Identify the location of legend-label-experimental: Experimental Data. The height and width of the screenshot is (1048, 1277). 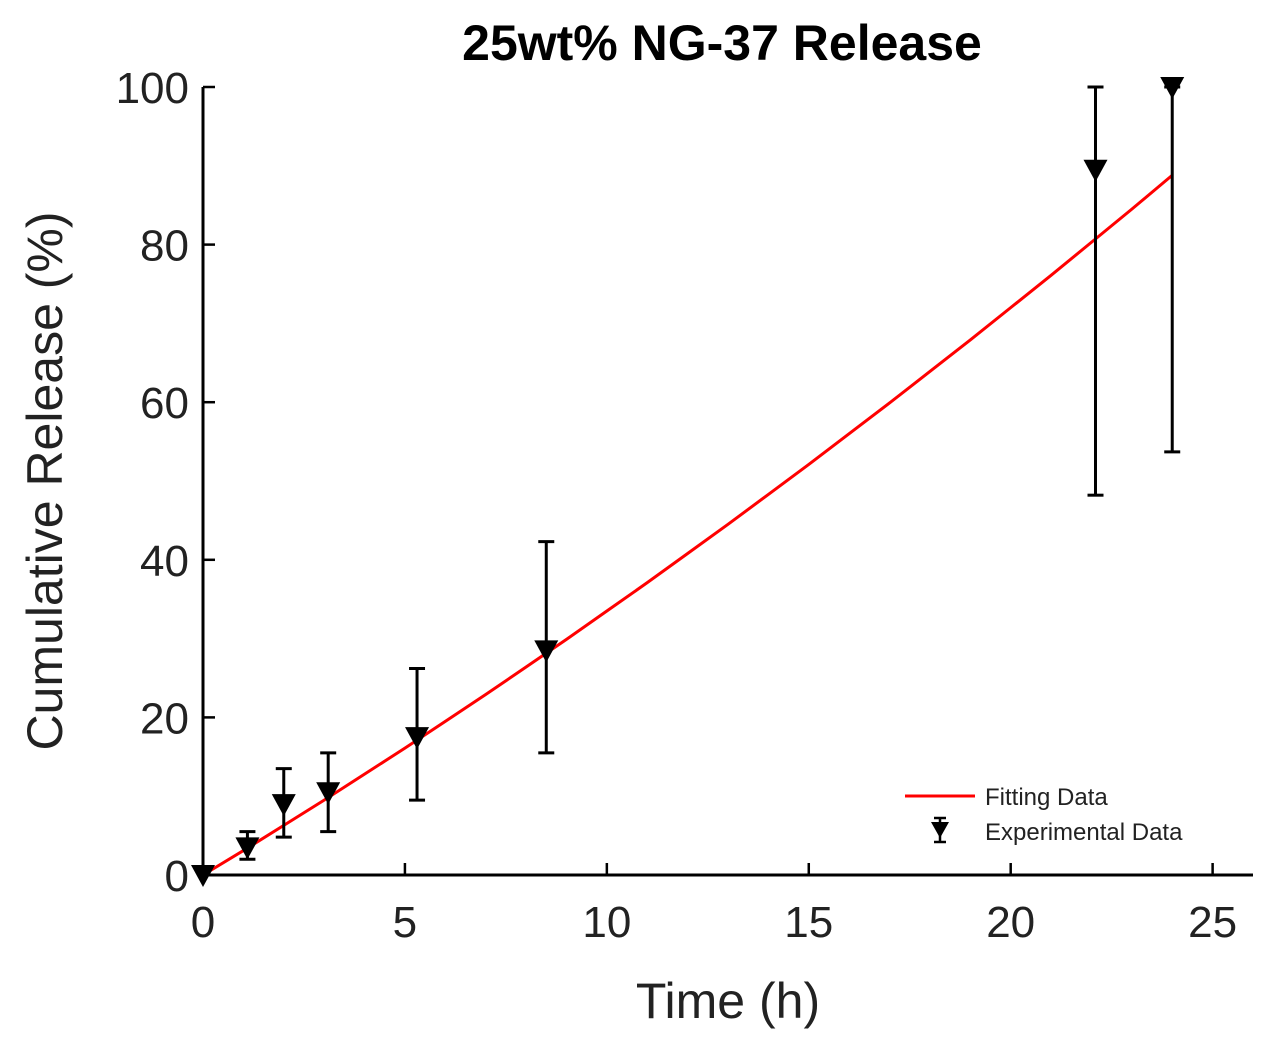
(1084, 832).